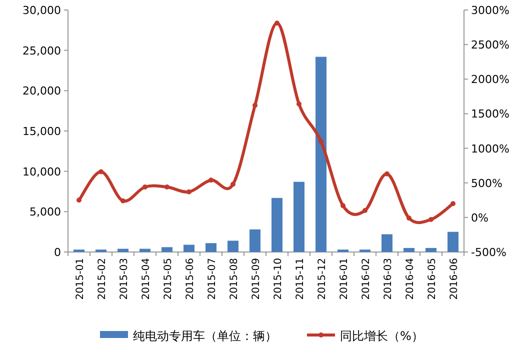 The height and width of the screenshot is (350, 520). Describe the element at coordinates (278, 279) in the screenshot. I see `x-tick-label: 2015-10` at that location.